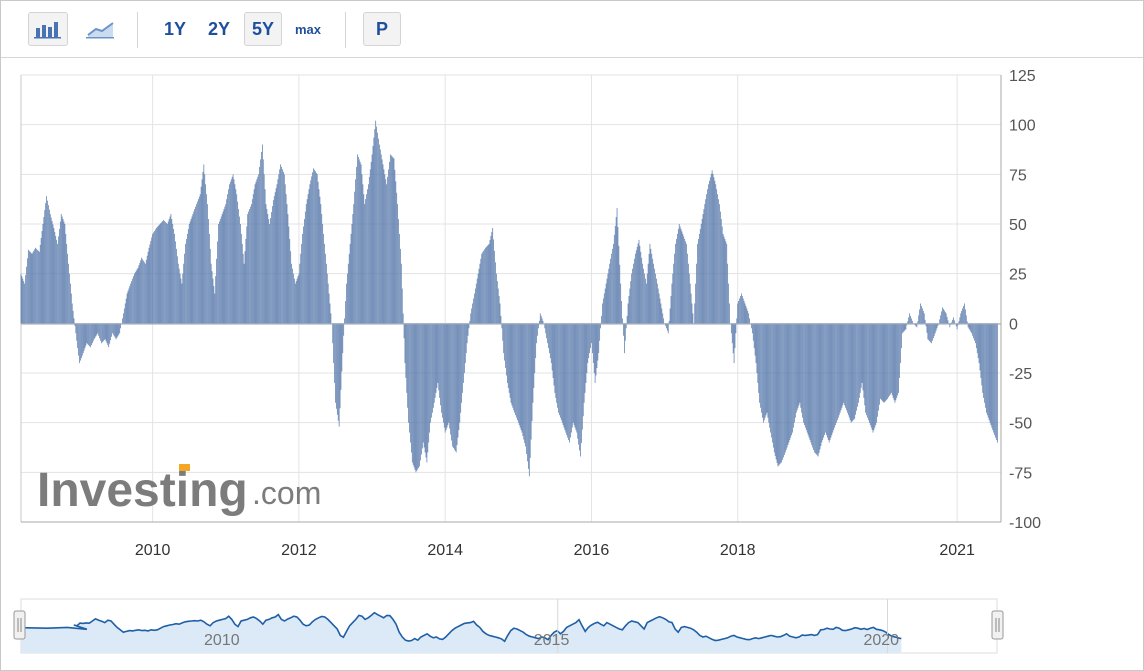 The width and height of the screenshot is (1144, 671). Describe the element at coordinates (508, 626) in the screenshot. I see `navigator: 2010 2015 2020` at that location.